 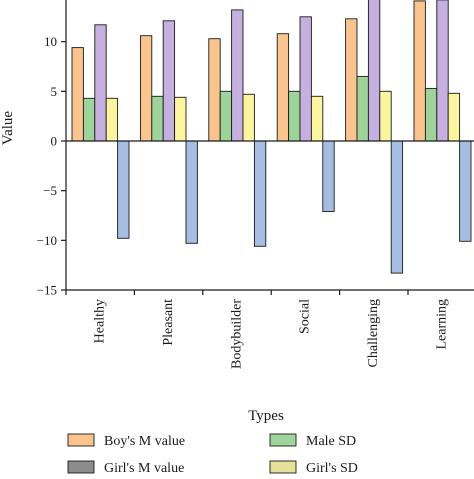 What do you see at coordinates (305, 316) in the screenshot?
I see `x-category-label: Social` at bounding box center [305, 316].